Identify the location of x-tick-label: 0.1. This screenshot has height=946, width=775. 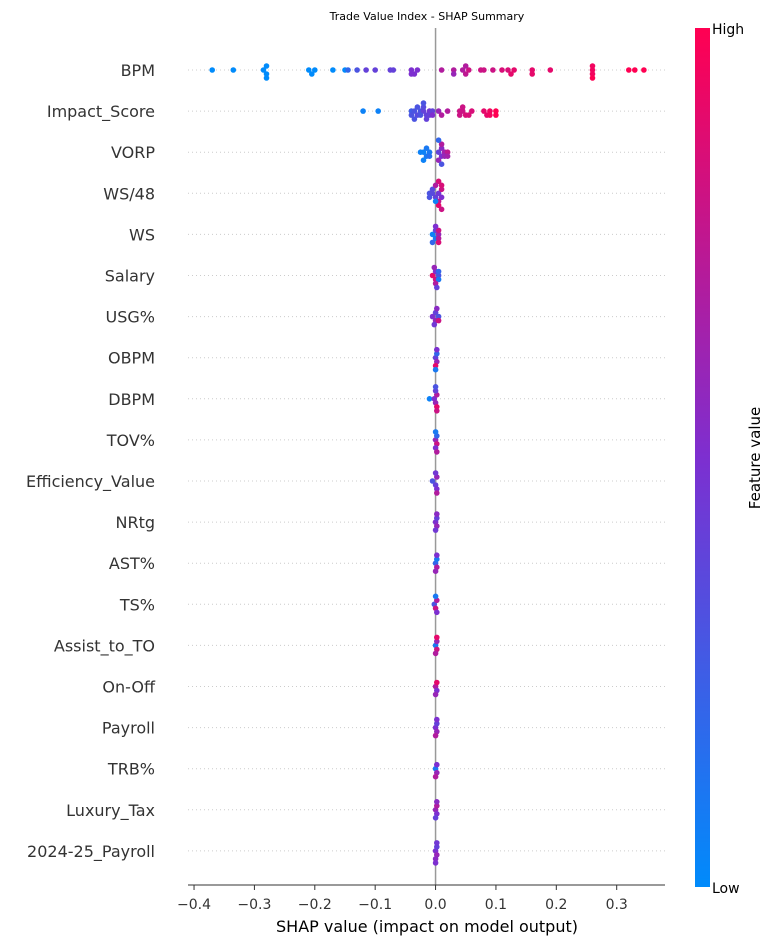
(496, 905).